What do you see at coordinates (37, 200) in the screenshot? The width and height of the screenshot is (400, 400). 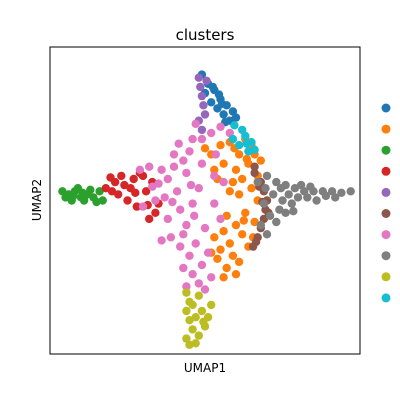 I see `y-axis-label: UMAP2` at bounding box center [37, 200].